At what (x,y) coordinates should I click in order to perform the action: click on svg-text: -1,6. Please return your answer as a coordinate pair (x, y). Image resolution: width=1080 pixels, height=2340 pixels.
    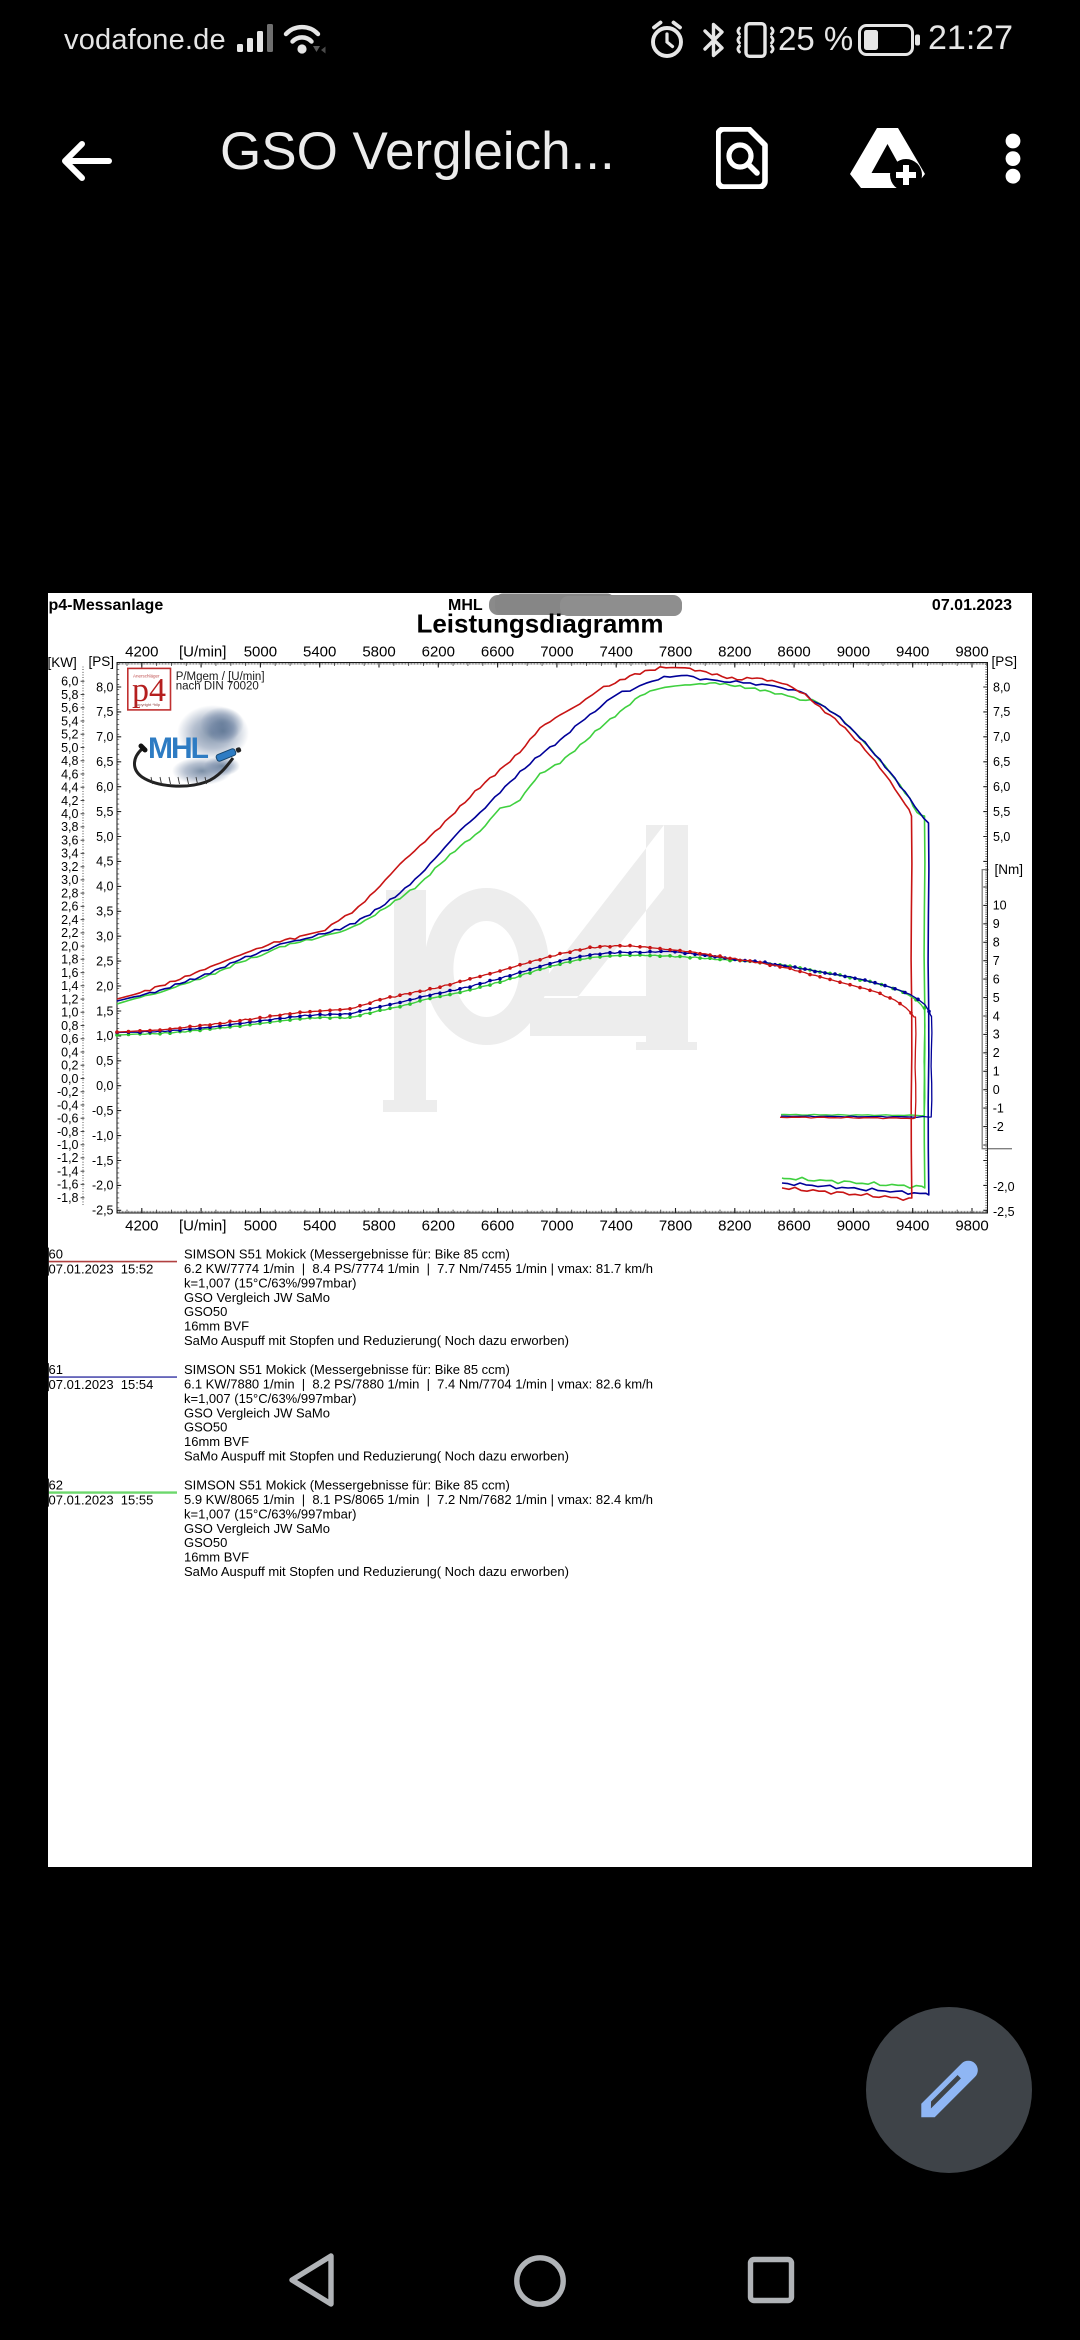
    Looking at the image, I should click on (68, 1185).